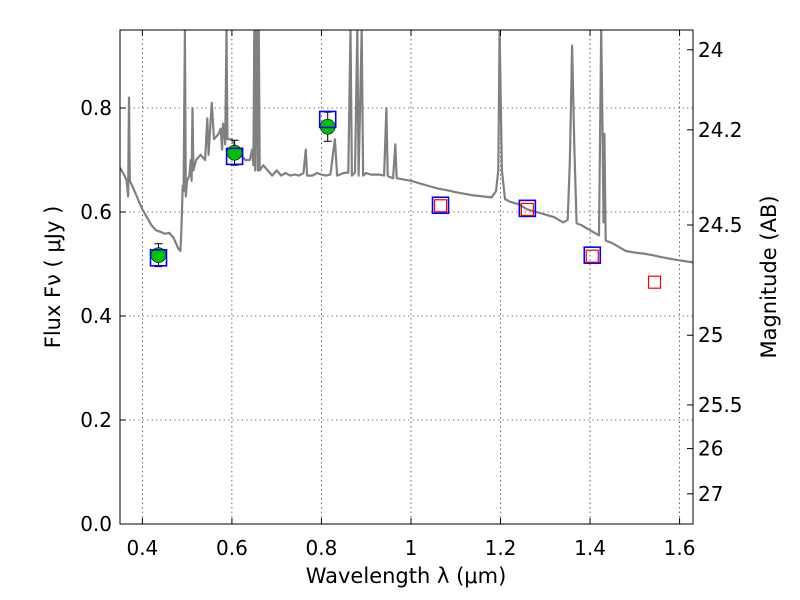 Image resolution: width=800 pixels, height=600 pixels. Describe the element at coordinates (769, 276) in the screenshot. I see `right-axis-label: Magnitude (AB)` at that location.